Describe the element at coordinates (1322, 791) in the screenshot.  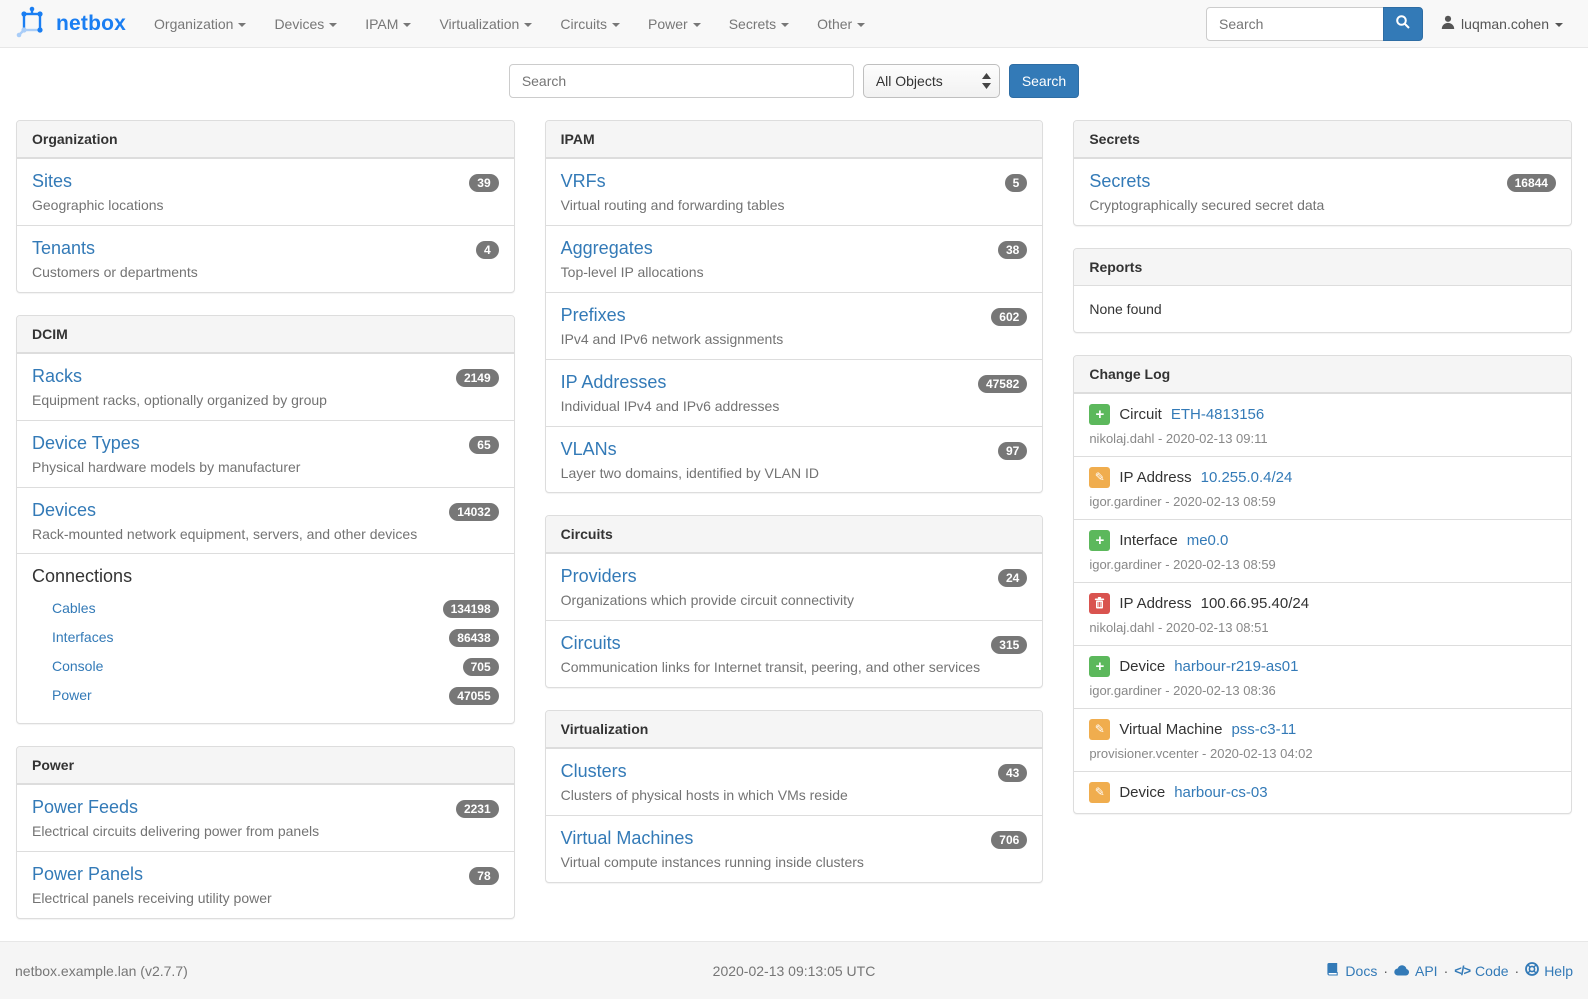
I see `changelog-entry: Device harbour-cs-03` at that location.